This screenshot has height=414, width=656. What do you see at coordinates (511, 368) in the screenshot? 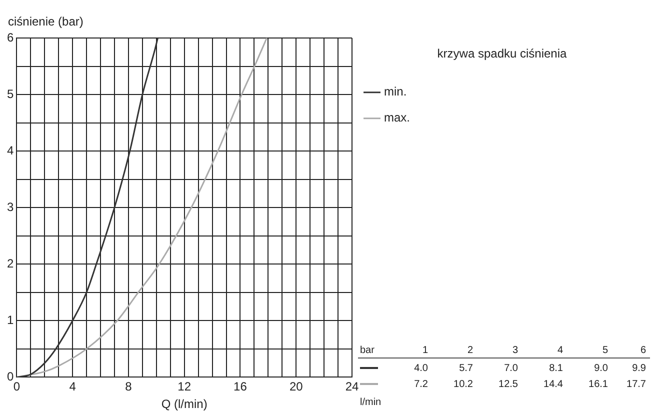
I see `text: 7.0` at bounding box center [511, 368].